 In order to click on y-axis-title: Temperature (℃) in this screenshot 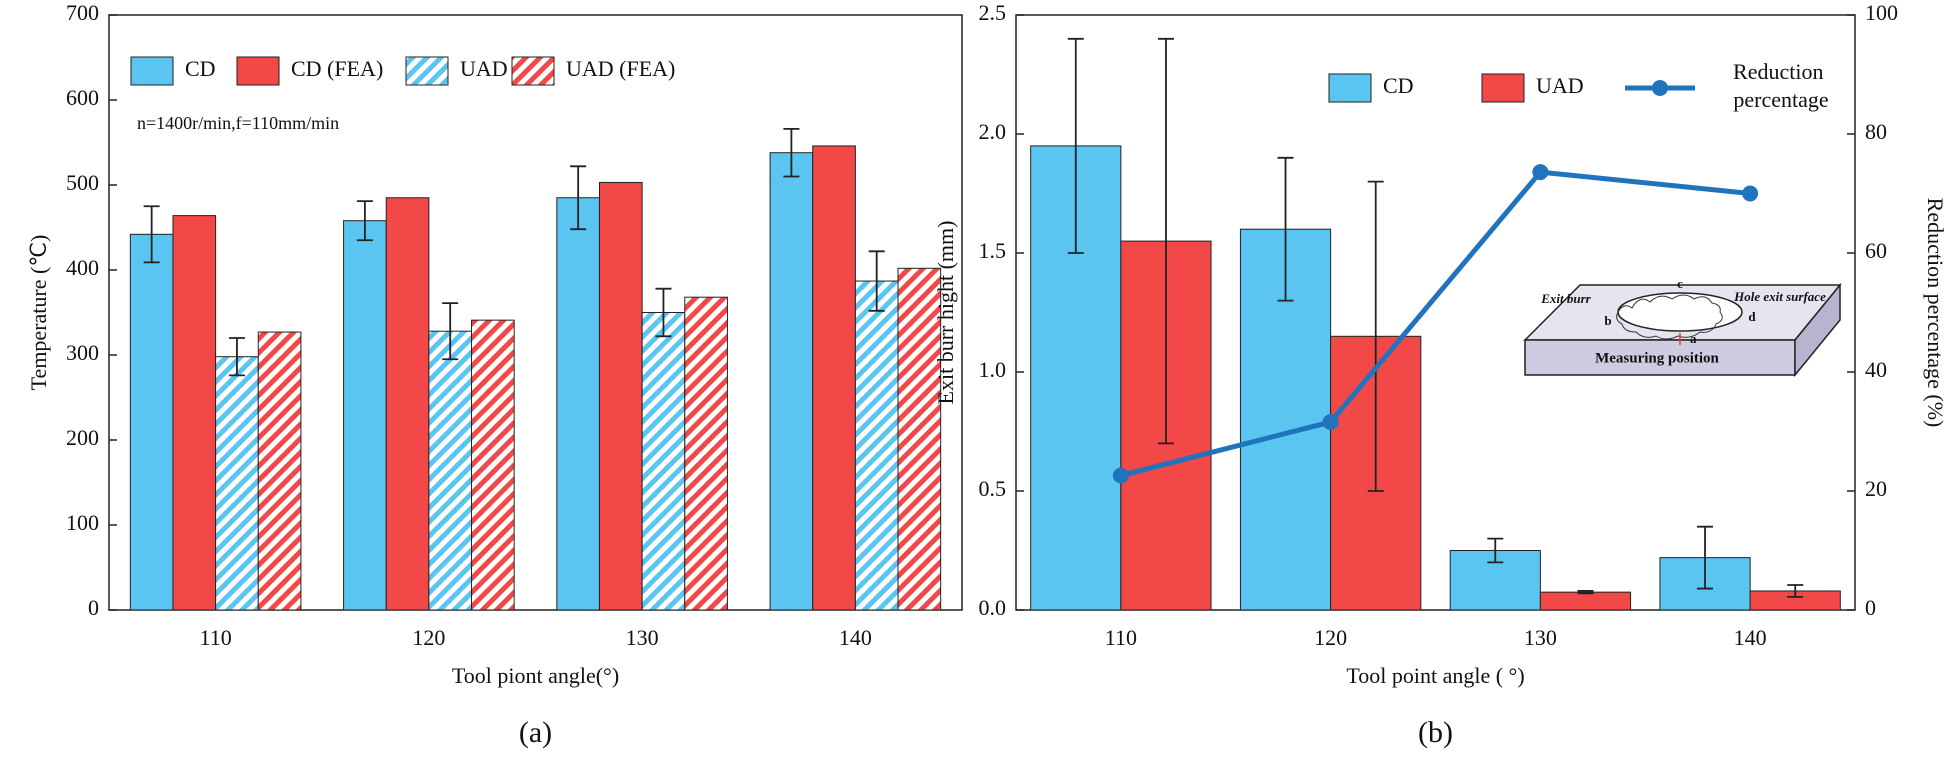, I will do `click(38, 313)`.